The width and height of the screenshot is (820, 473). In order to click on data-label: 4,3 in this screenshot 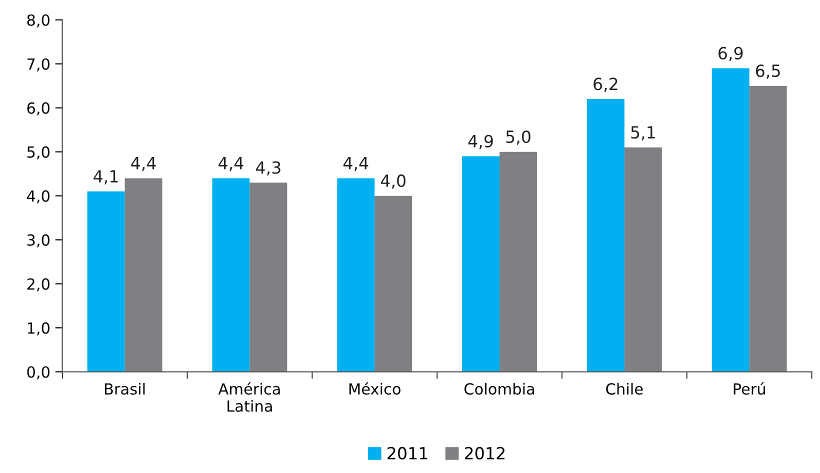, I will do `click(268, 168)`.